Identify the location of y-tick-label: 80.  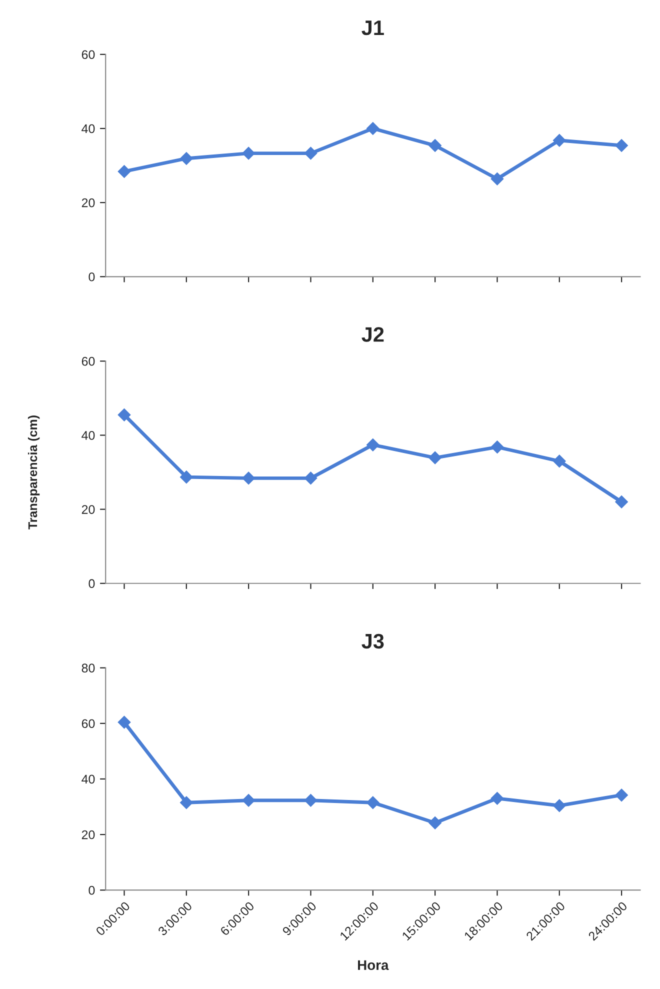
(88, 668).